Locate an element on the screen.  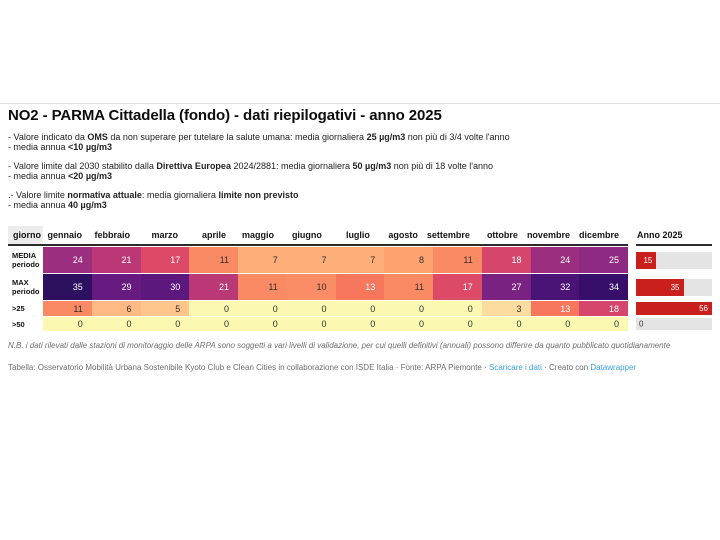
cell-luglio: 0 is located at coordinates (360, 324).